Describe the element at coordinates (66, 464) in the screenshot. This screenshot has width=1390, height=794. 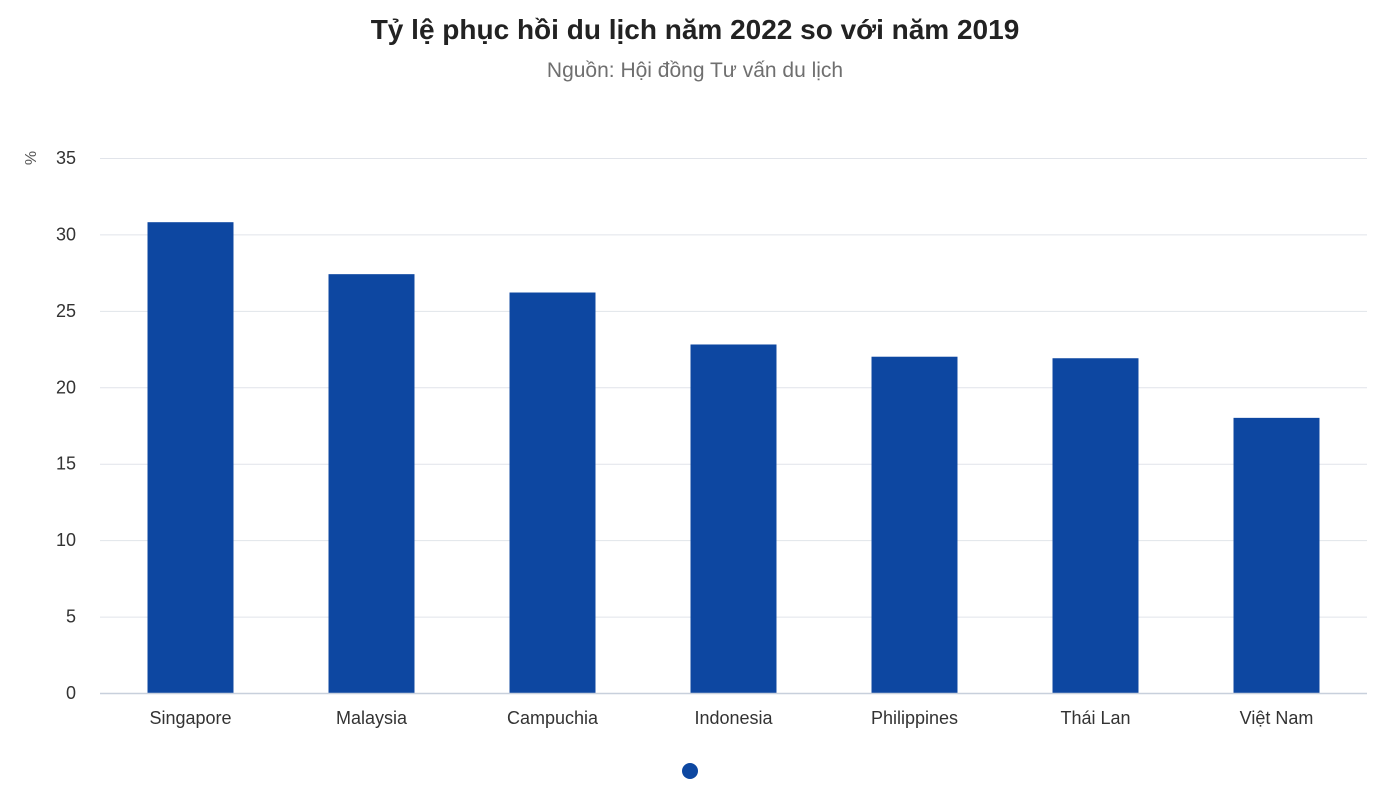
I see `y-tick-label: 15` at that location.